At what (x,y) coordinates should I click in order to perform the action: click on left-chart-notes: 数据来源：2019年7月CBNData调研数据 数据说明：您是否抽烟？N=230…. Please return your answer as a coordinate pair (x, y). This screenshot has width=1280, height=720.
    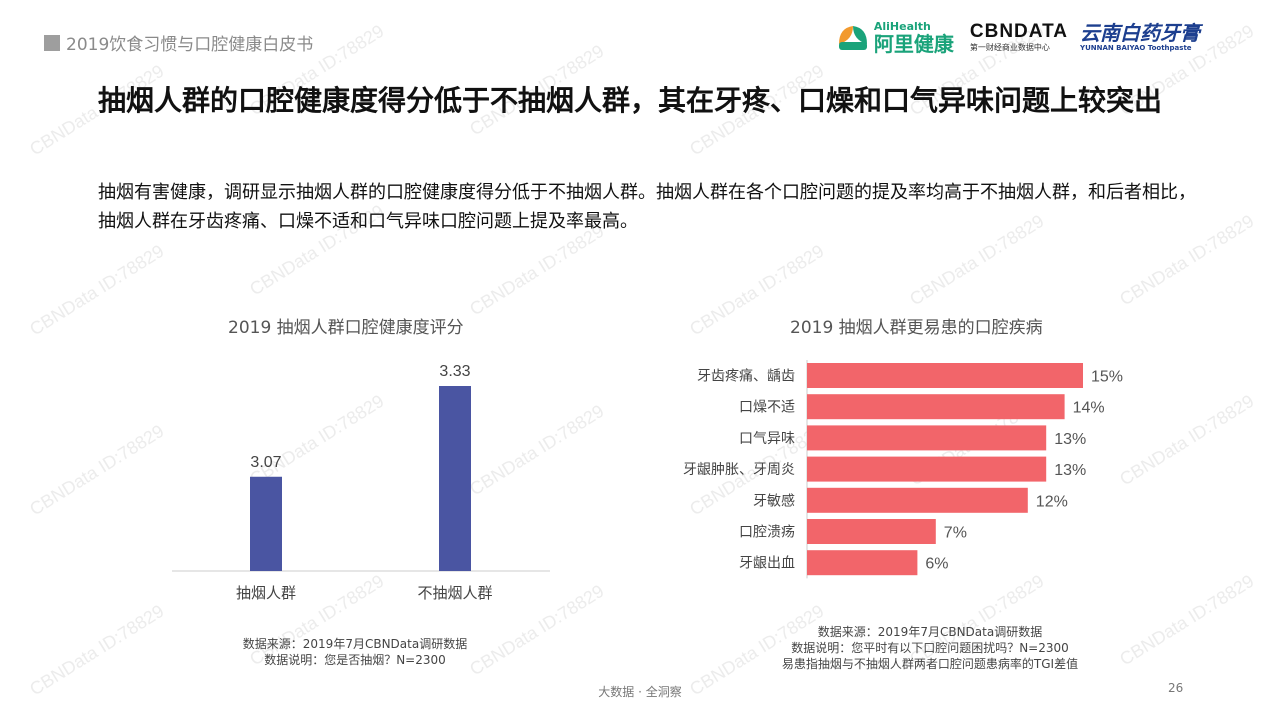
    Looking at the image, I should click on (355, 652).